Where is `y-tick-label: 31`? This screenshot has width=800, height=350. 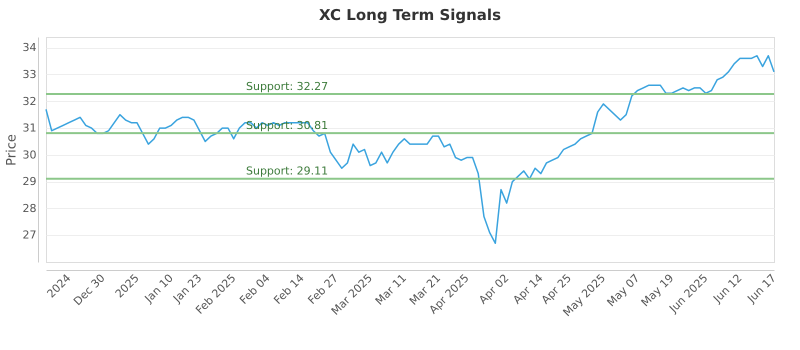
y-tick-label: 31 is located at coordinates (29, 128).